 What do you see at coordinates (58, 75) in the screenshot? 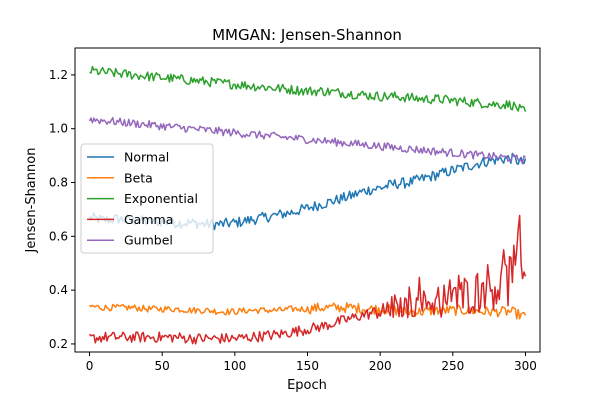
I see `y-tick-label: 1.2` at bounding box center [58, 75].